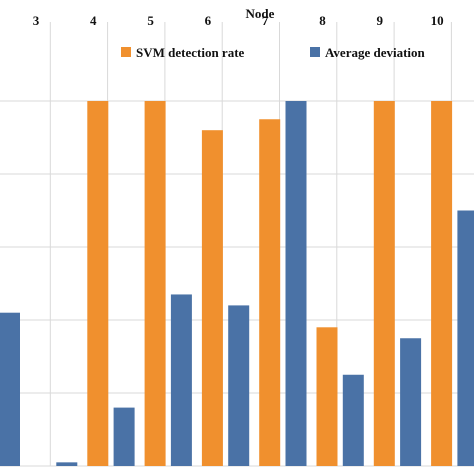 The height and width of the screenshot is (474, 474). What do you see at coordinates (322, 20) in the screenshot?
I see `x-tick-label-8: 8` at bounding box center [322, 20].